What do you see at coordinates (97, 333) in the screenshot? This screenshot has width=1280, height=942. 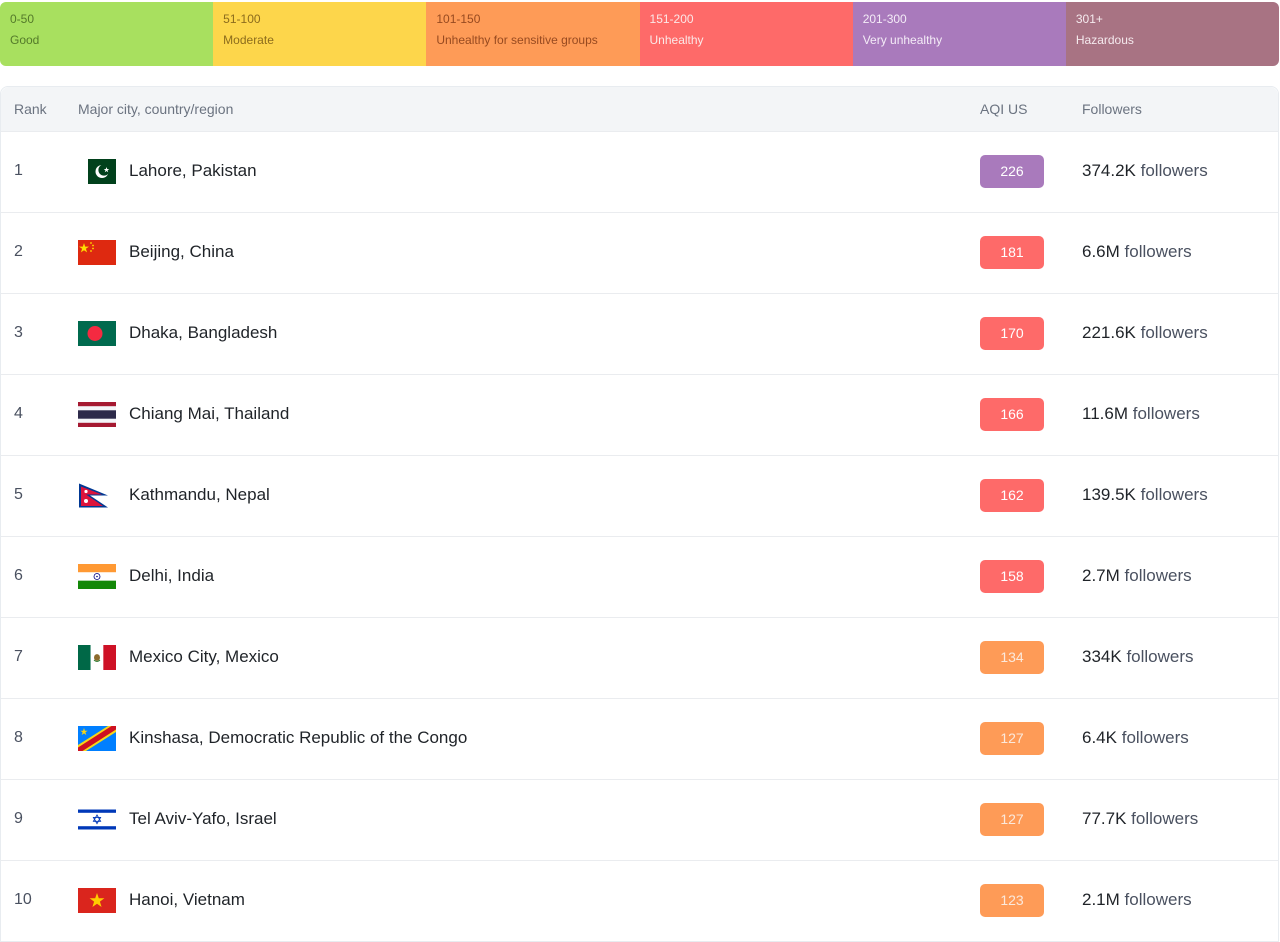 I see `bangladesh-flag-icon` at bounding box center [97, 333].